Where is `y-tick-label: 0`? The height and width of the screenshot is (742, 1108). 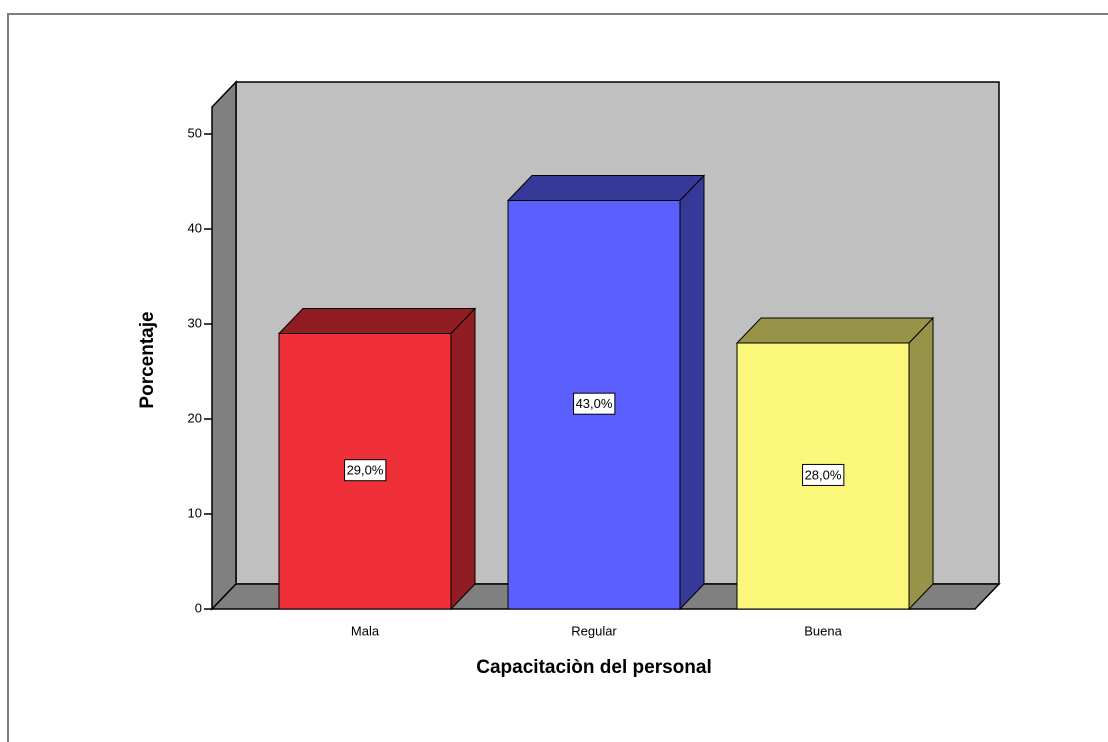
y-tick-label: 0 is located at coordinates (198, 607).